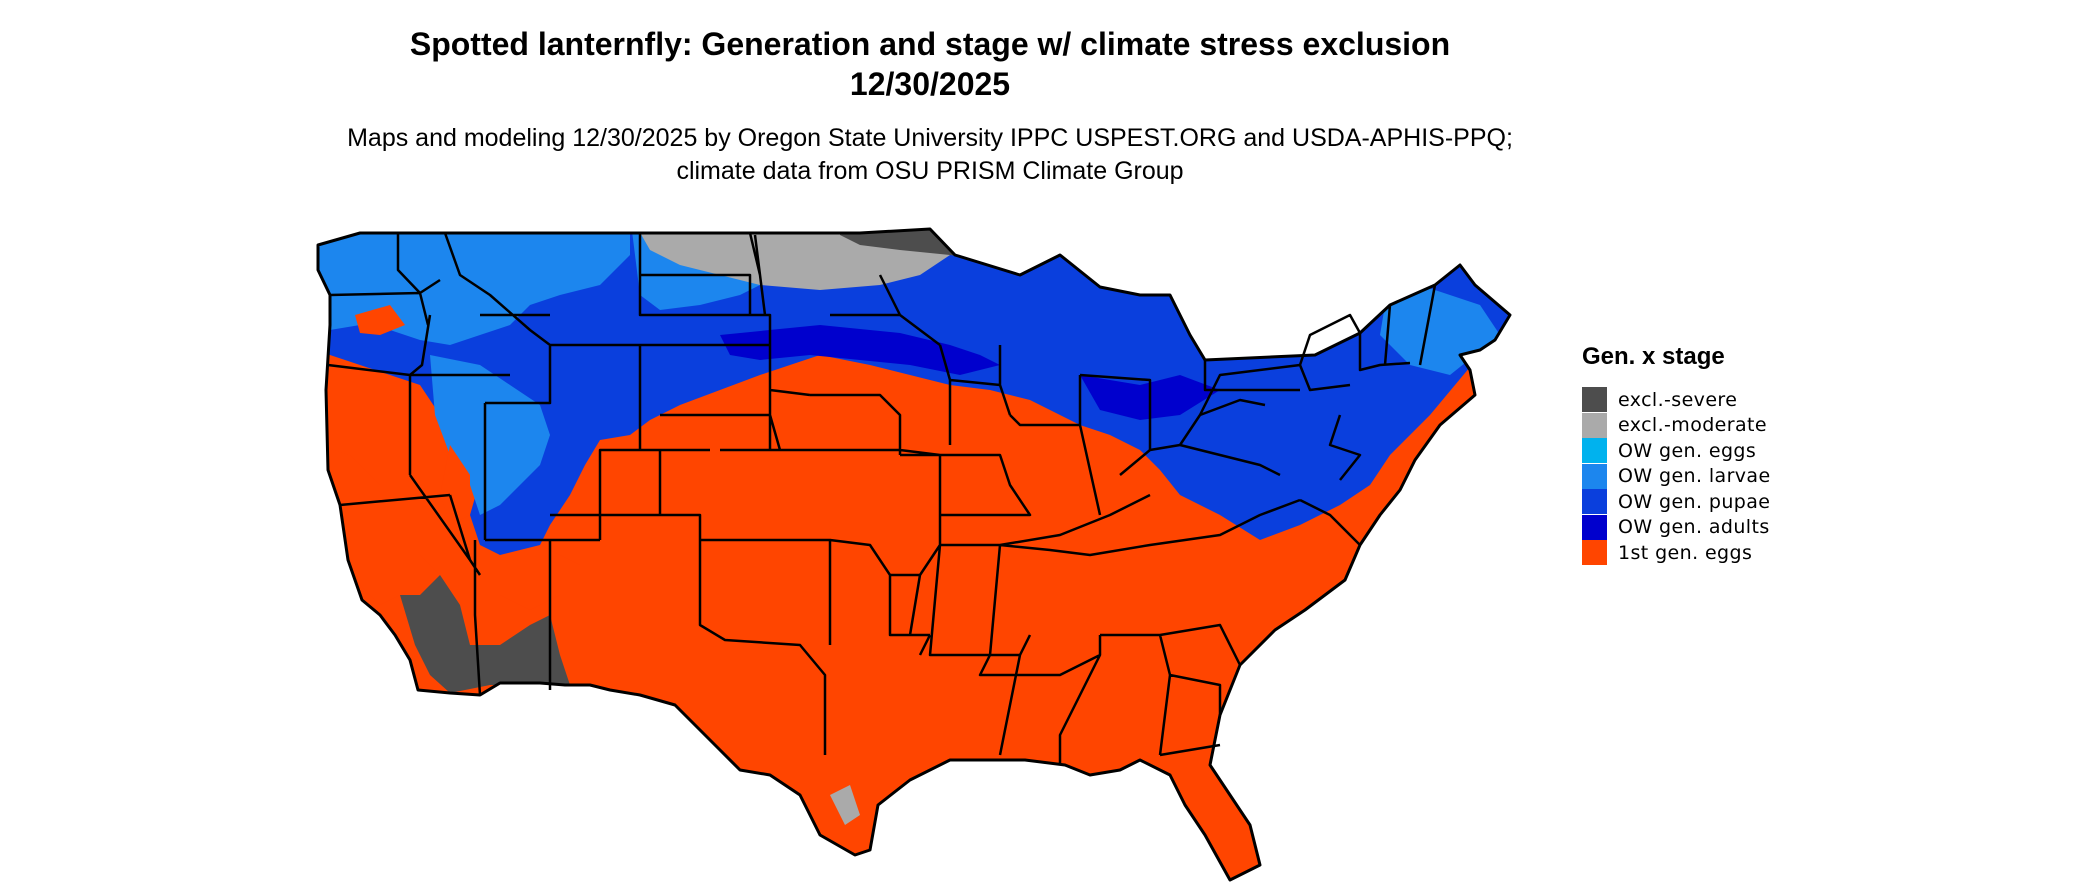 This screenshot has height=895, width=2100. I want to click on legend-item-ow-eggs: OW gen. eggs, so click(1676, 451).